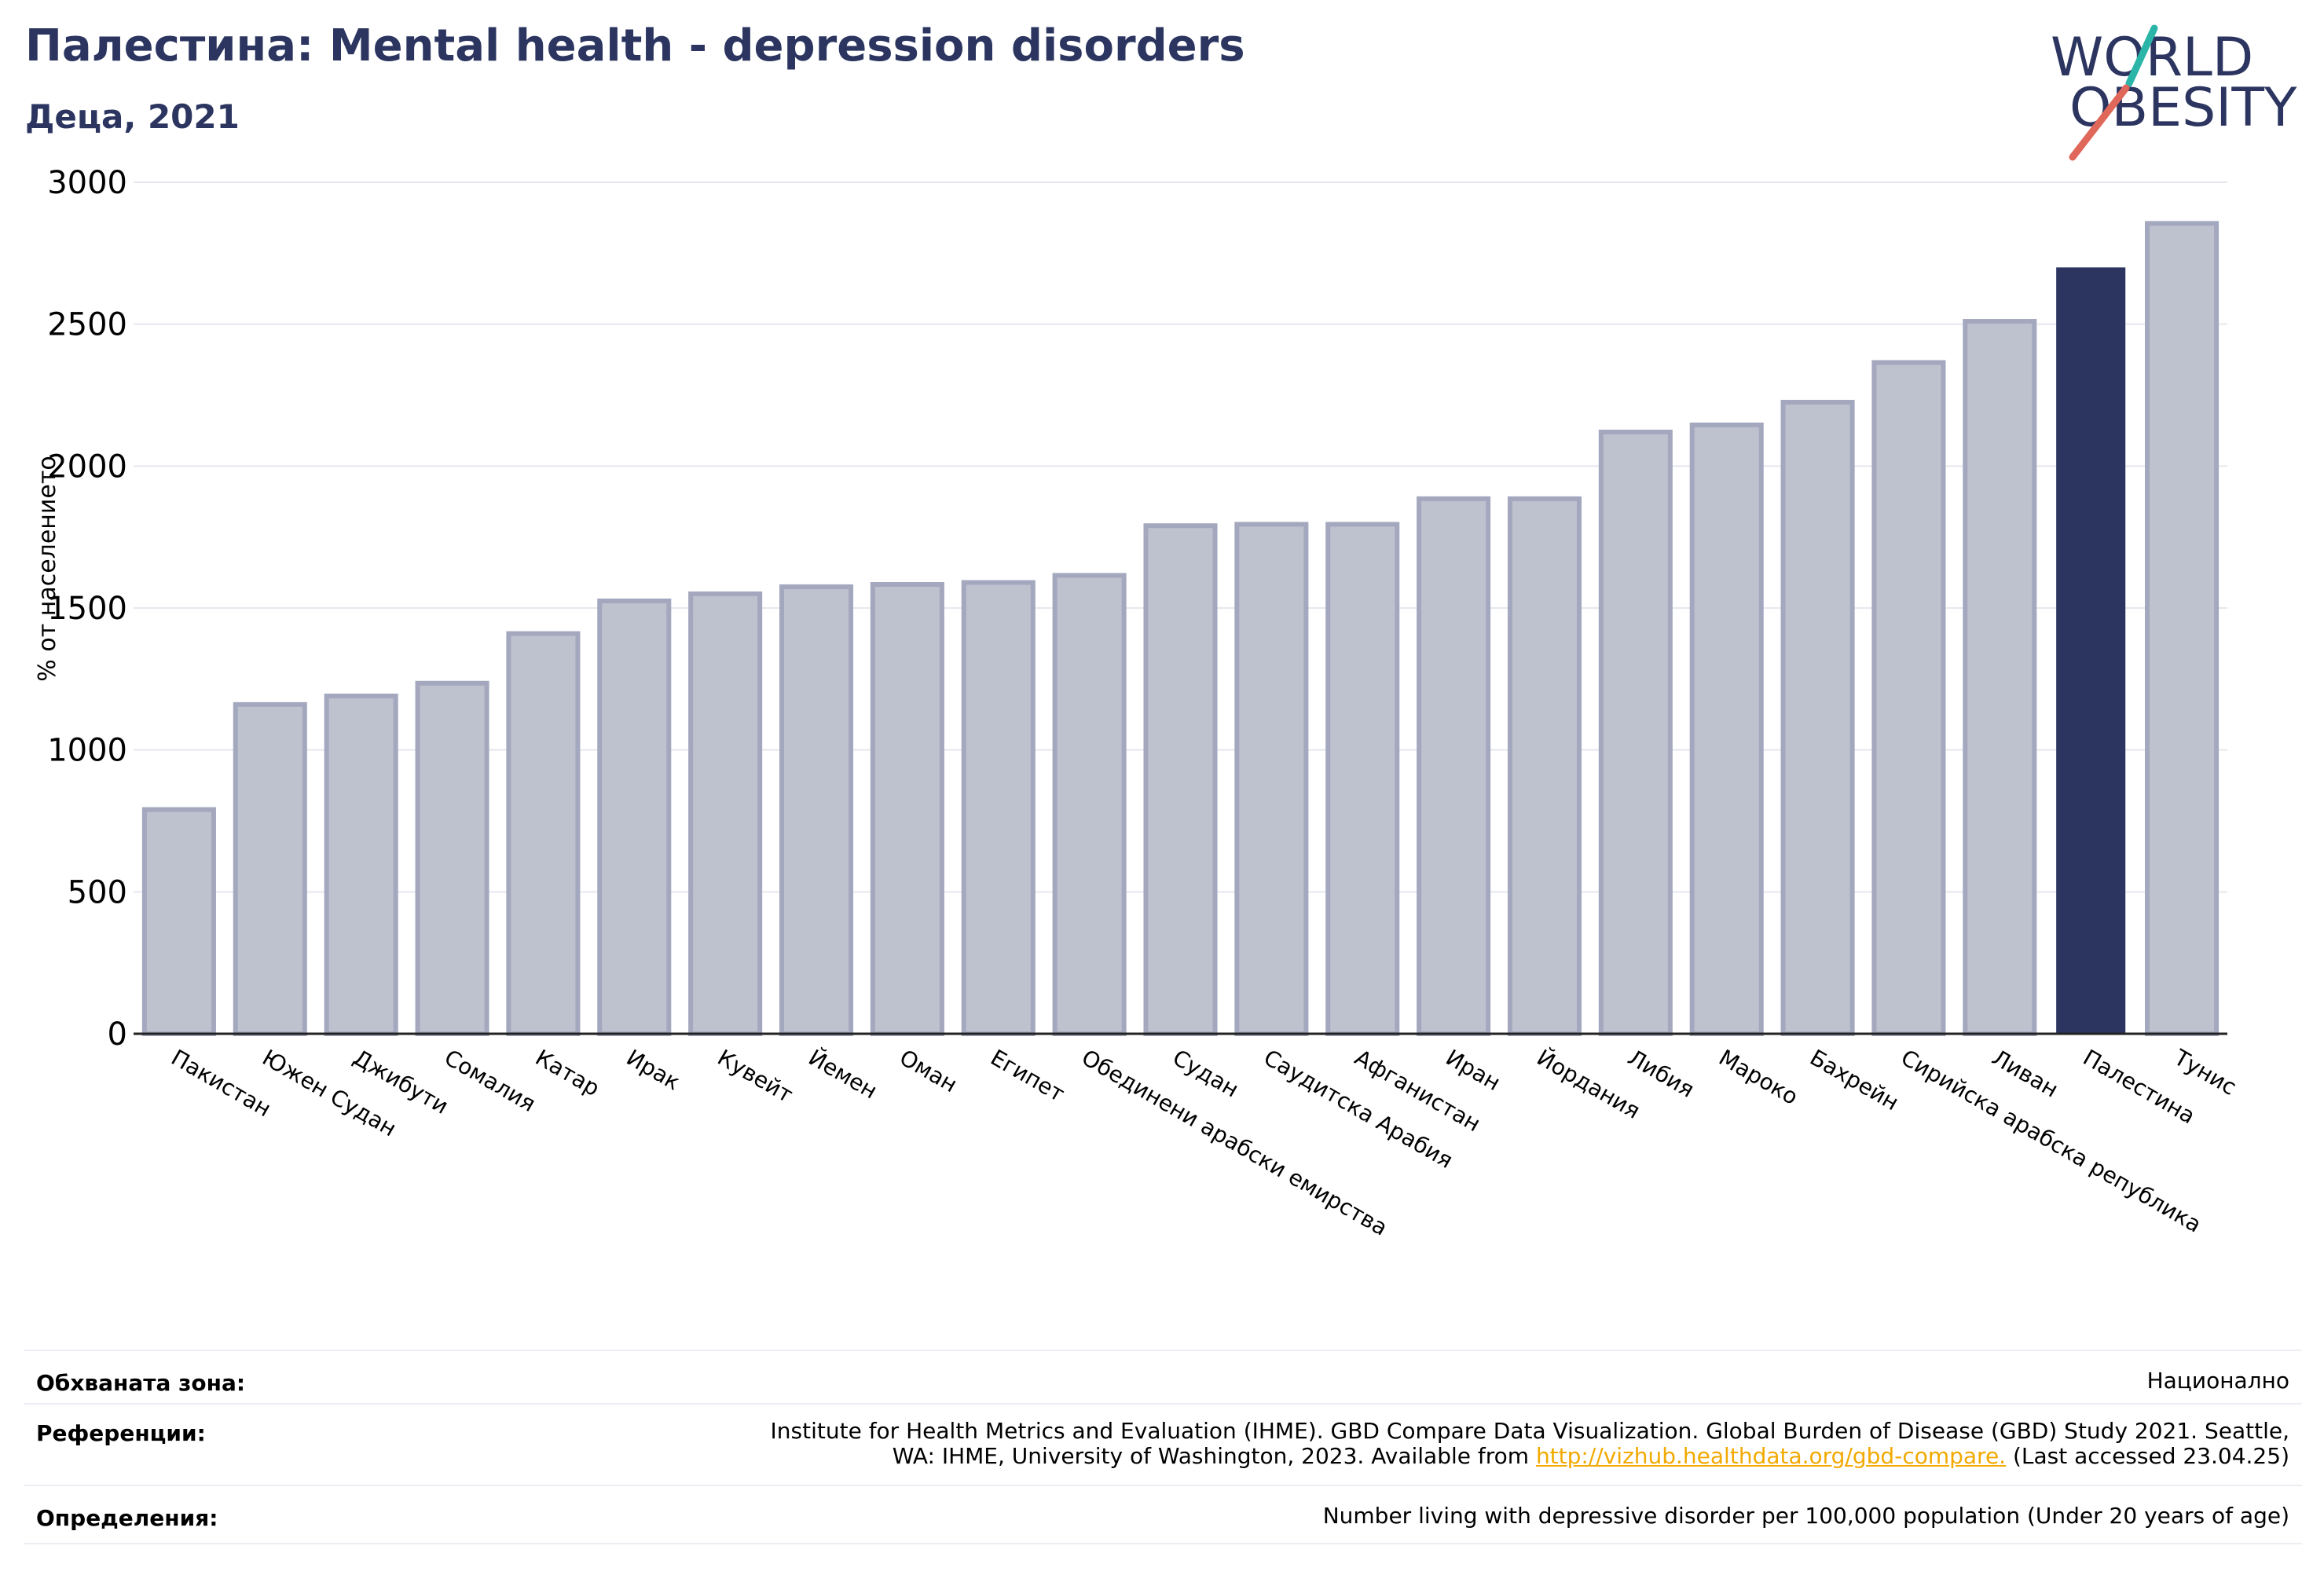 The image size is (2324, 1586). What do you see at coordinates (1661, 1073) in the screenshot?
I see `x-tick-label: Либия` at bounding box center [1661, 1073].